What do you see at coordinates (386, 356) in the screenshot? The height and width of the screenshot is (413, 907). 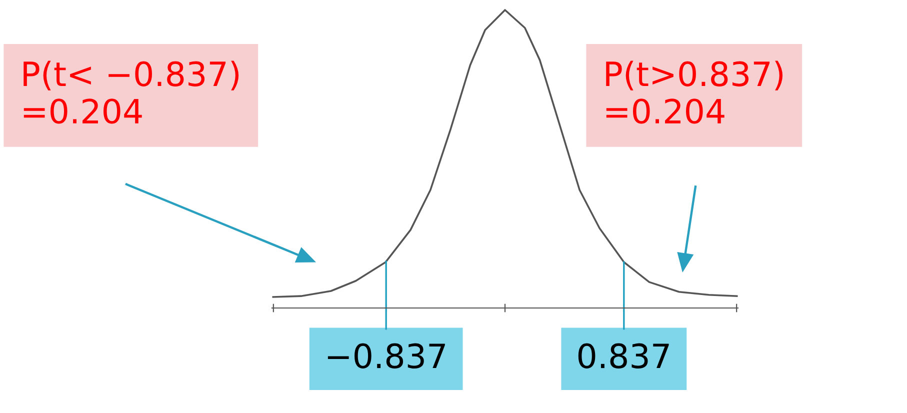 I see `x-tick-label: −0.837` at bounding box center [386, 356].